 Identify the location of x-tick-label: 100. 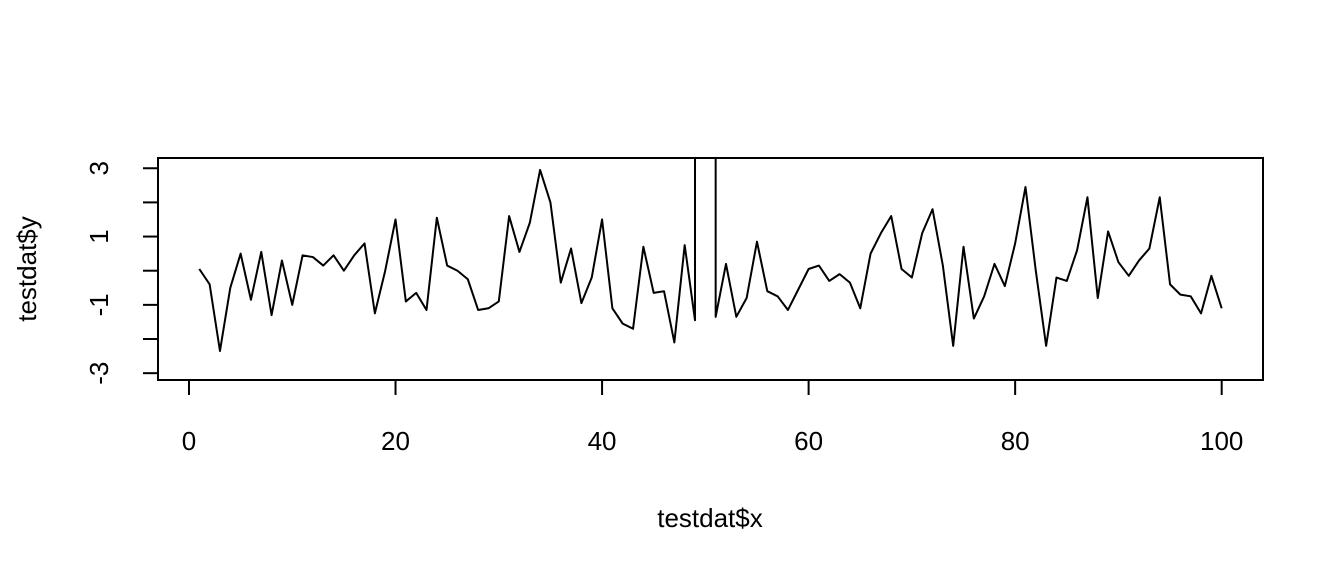
(1221, 441).